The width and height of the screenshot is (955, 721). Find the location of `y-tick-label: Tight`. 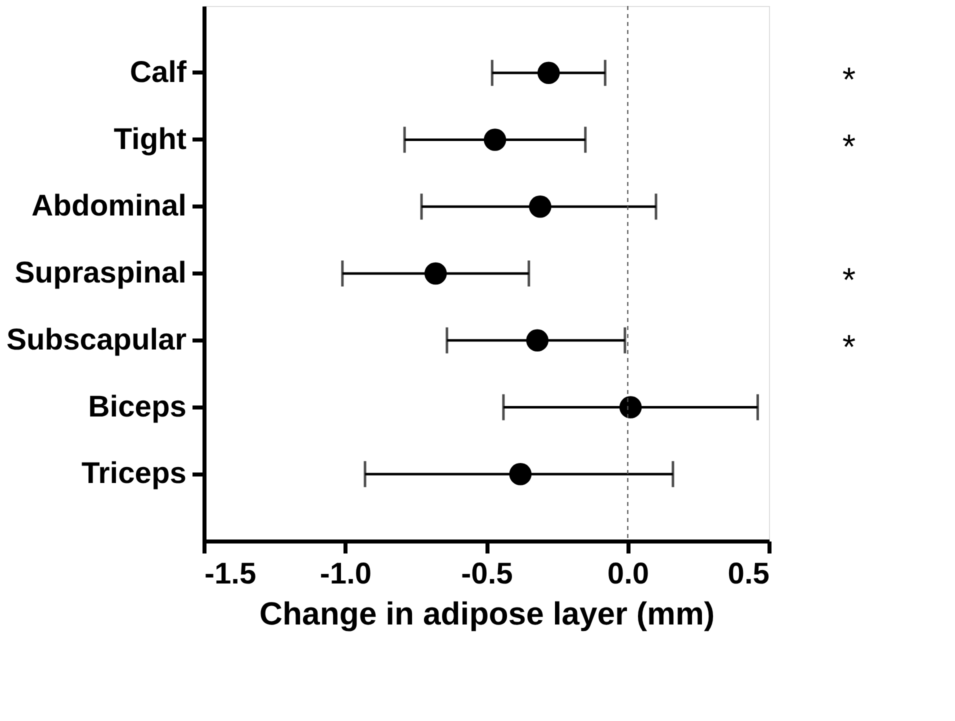

y-tick-label: Tight is located at coordinates (150, 139).